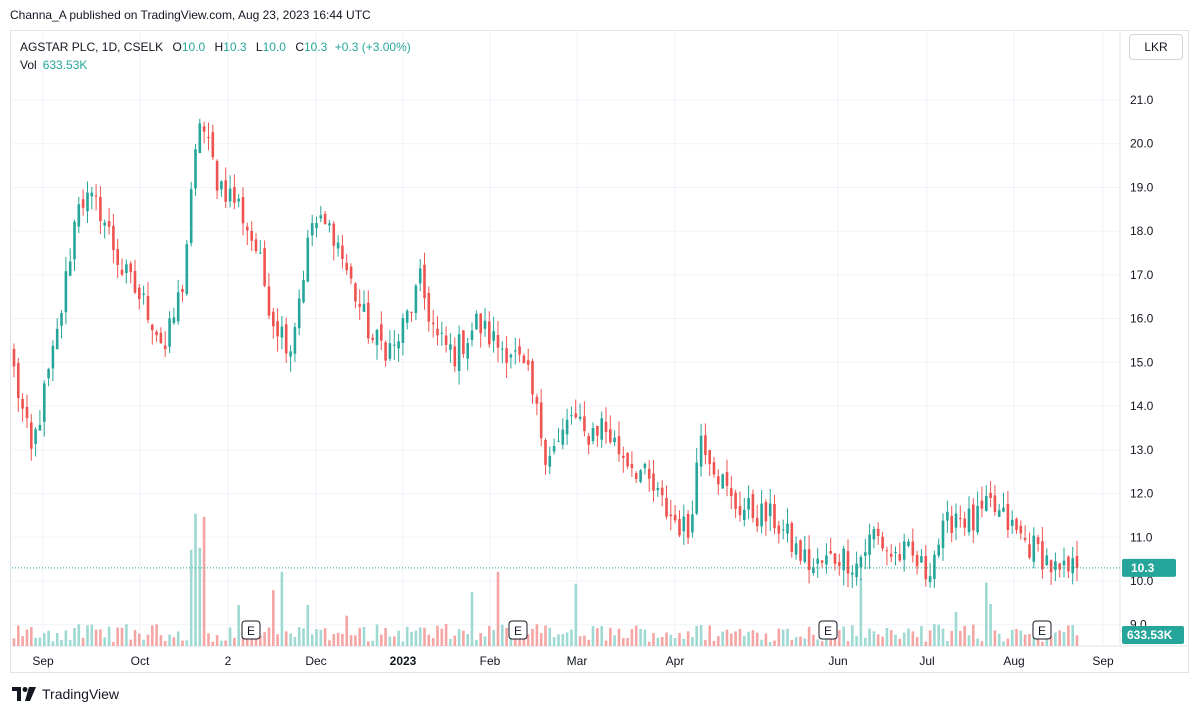 Image resolution: width=1200 pixels, height=714 pixels. Describe the element at coordinates (518, 630) in the screenshot. I see `earnings-marker: E` at that location.